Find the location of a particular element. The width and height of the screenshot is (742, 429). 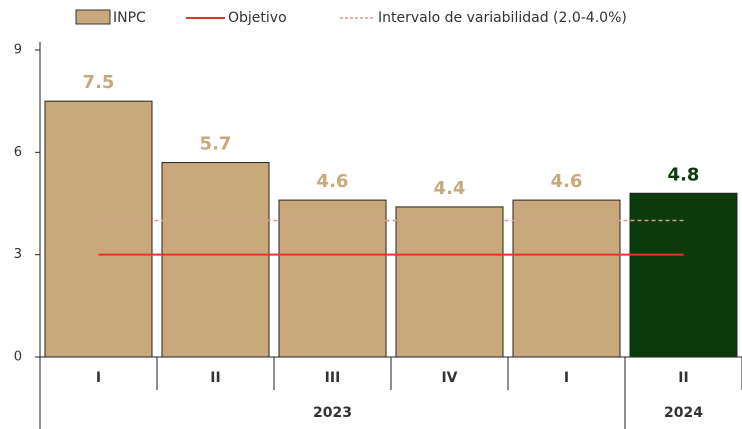

legend-label: Intervalo de variabilidad (2.0-4.0%) is located at coordinates (502, 18).